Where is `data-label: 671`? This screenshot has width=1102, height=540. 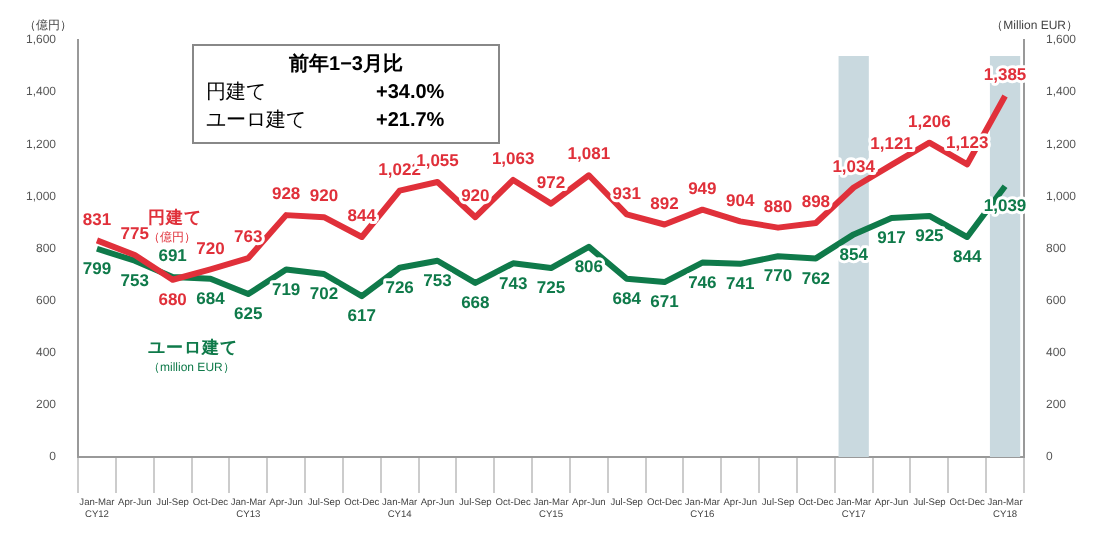 data-label: 671 is located at coordinates (665, 301).